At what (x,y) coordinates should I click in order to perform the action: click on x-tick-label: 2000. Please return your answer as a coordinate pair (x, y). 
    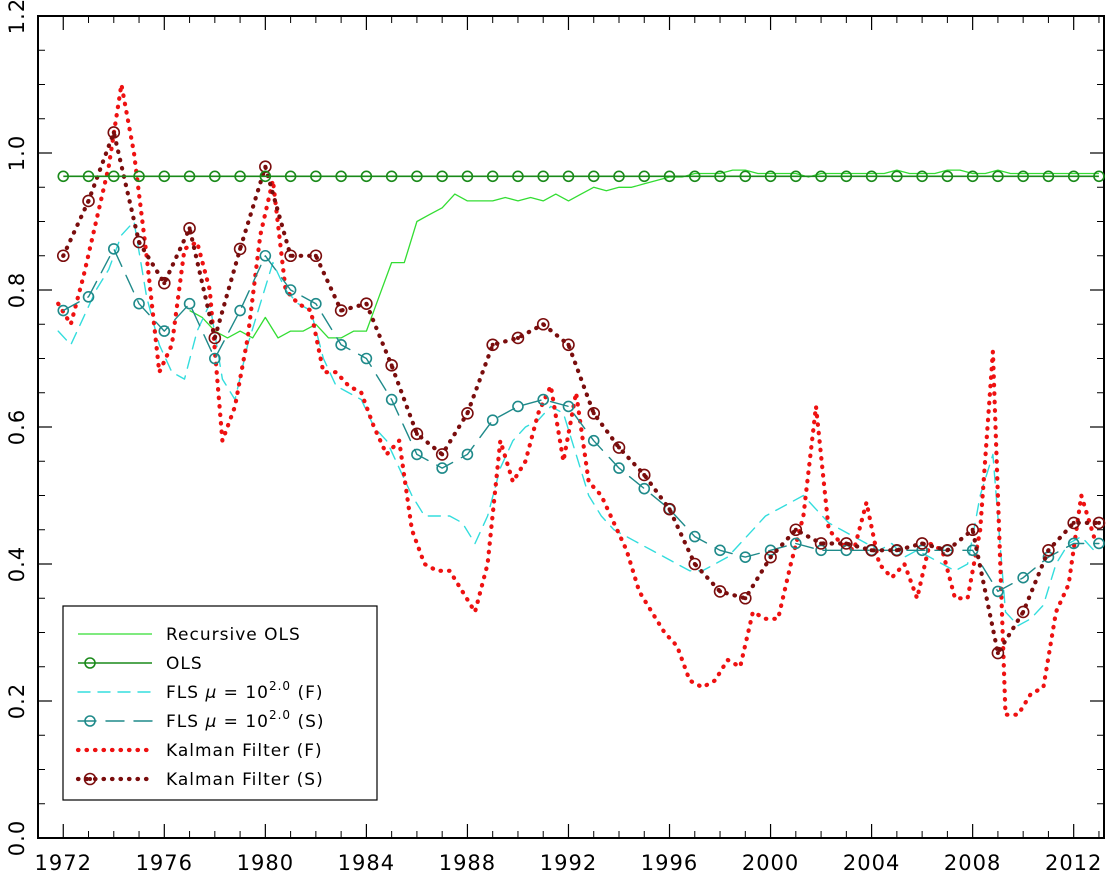
    Looking at the image, I should click on (770, 863).